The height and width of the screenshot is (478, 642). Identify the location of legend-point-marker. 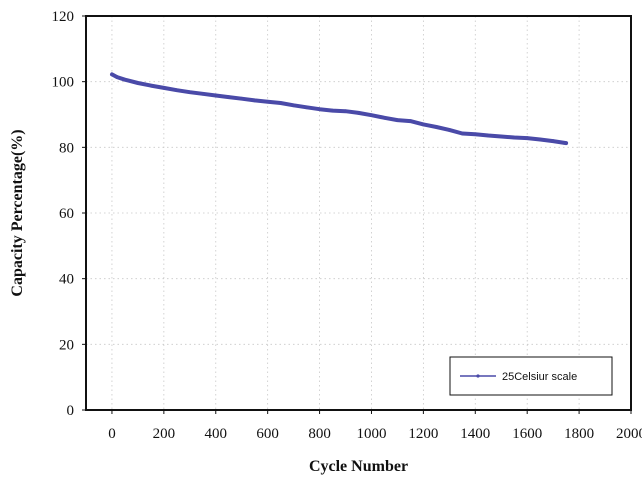
(477, 375).